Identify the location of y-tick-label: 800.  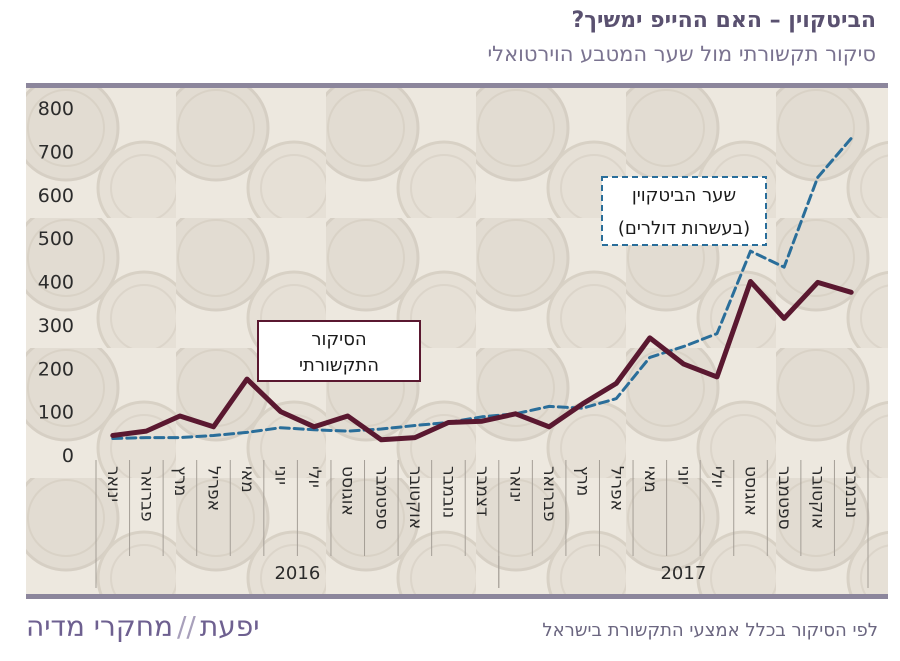
(56, 109).